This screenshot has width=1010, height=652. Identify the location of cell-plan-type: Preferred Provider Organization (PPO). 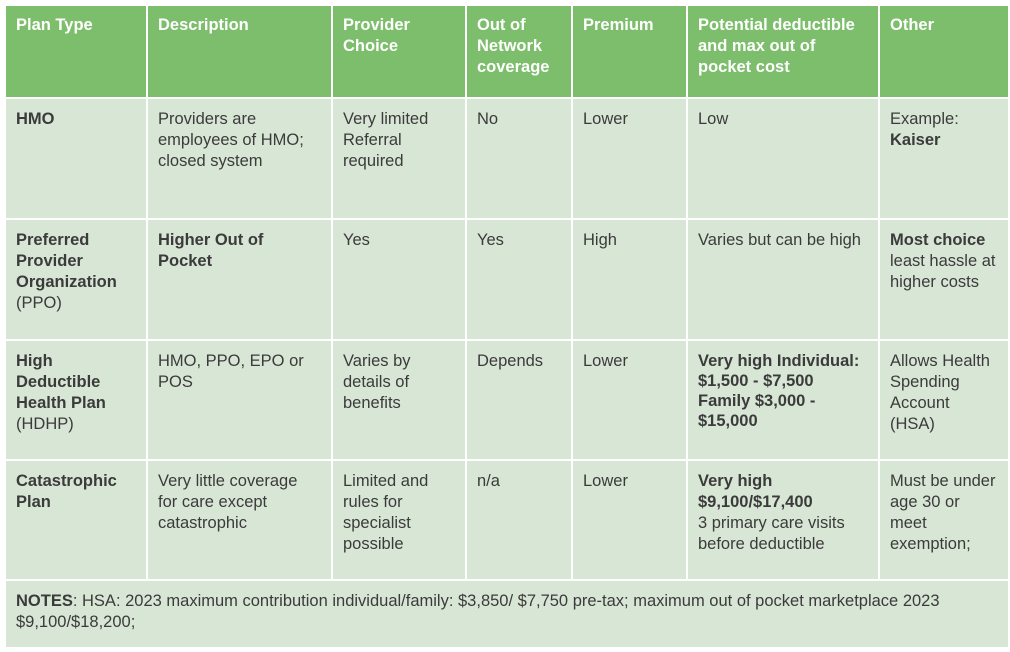
(76, 279).